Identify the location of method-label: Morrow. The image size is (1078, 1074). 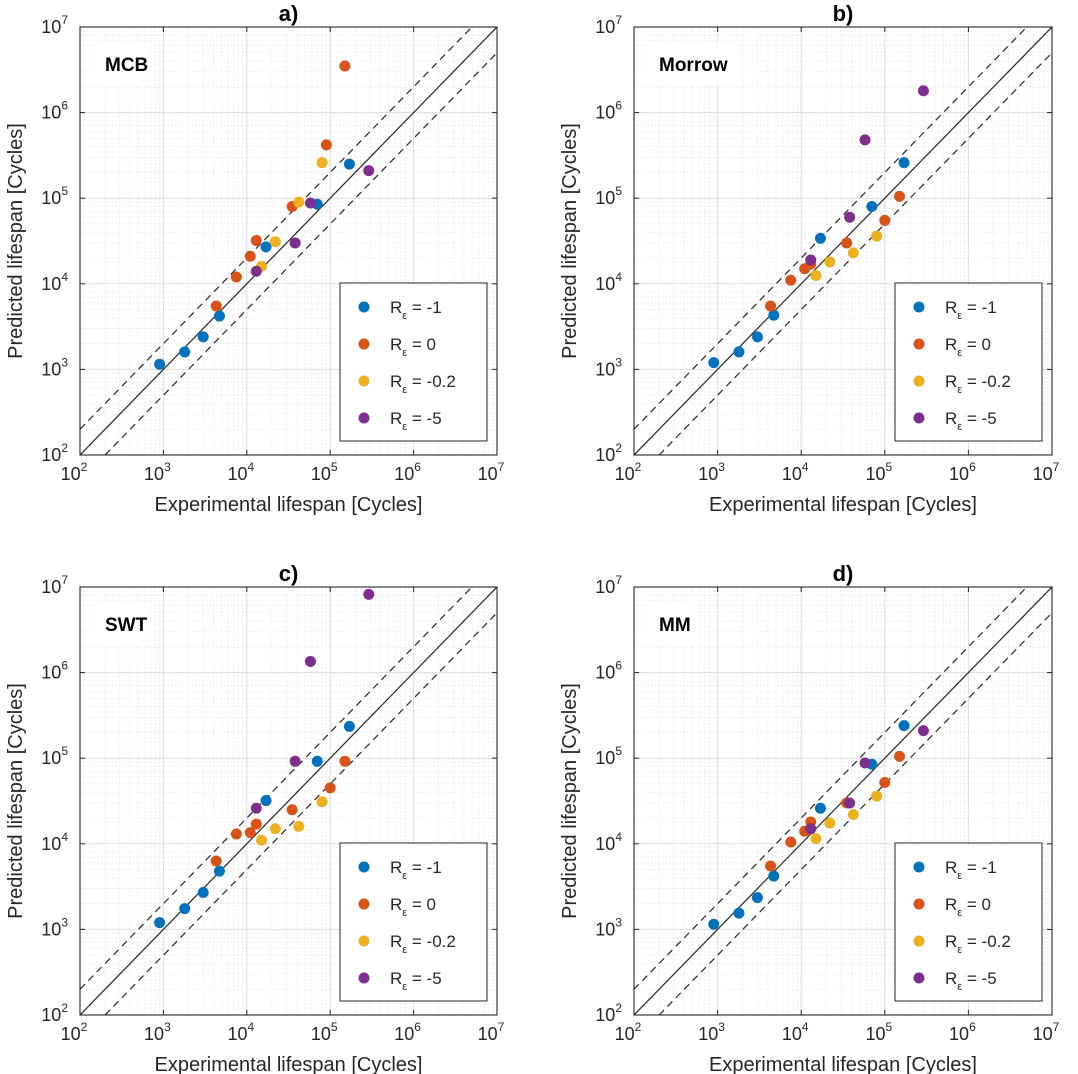
(693, 65).